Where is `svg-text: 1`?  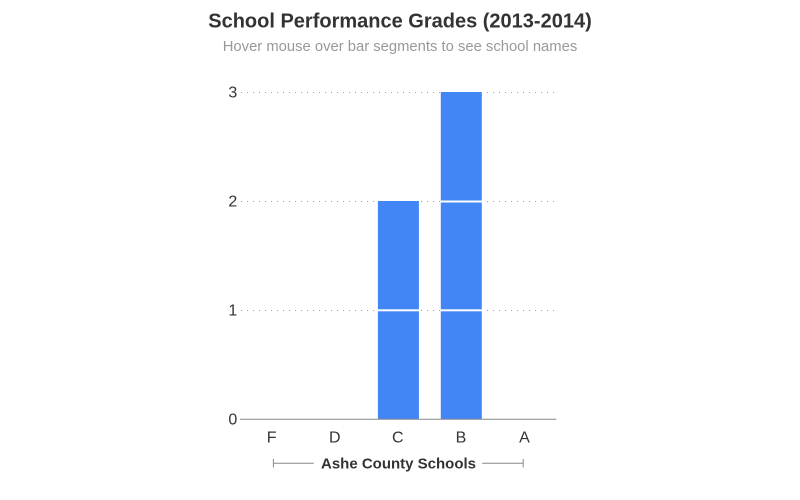
svg-text: 1 is located at coordinates (232, 311).